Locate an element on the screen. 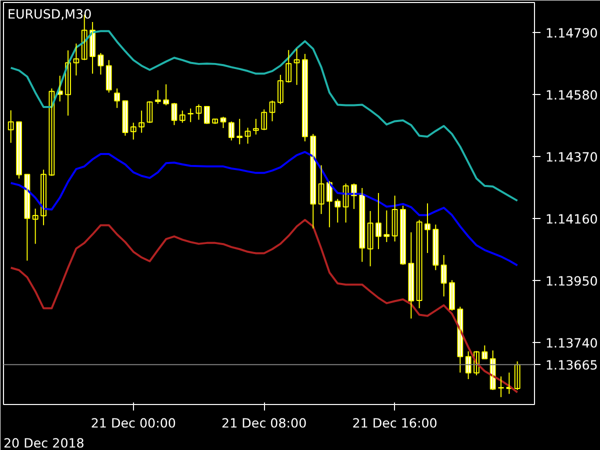  y-tick-label: 1.14580 is located at coordinates (572, 94).